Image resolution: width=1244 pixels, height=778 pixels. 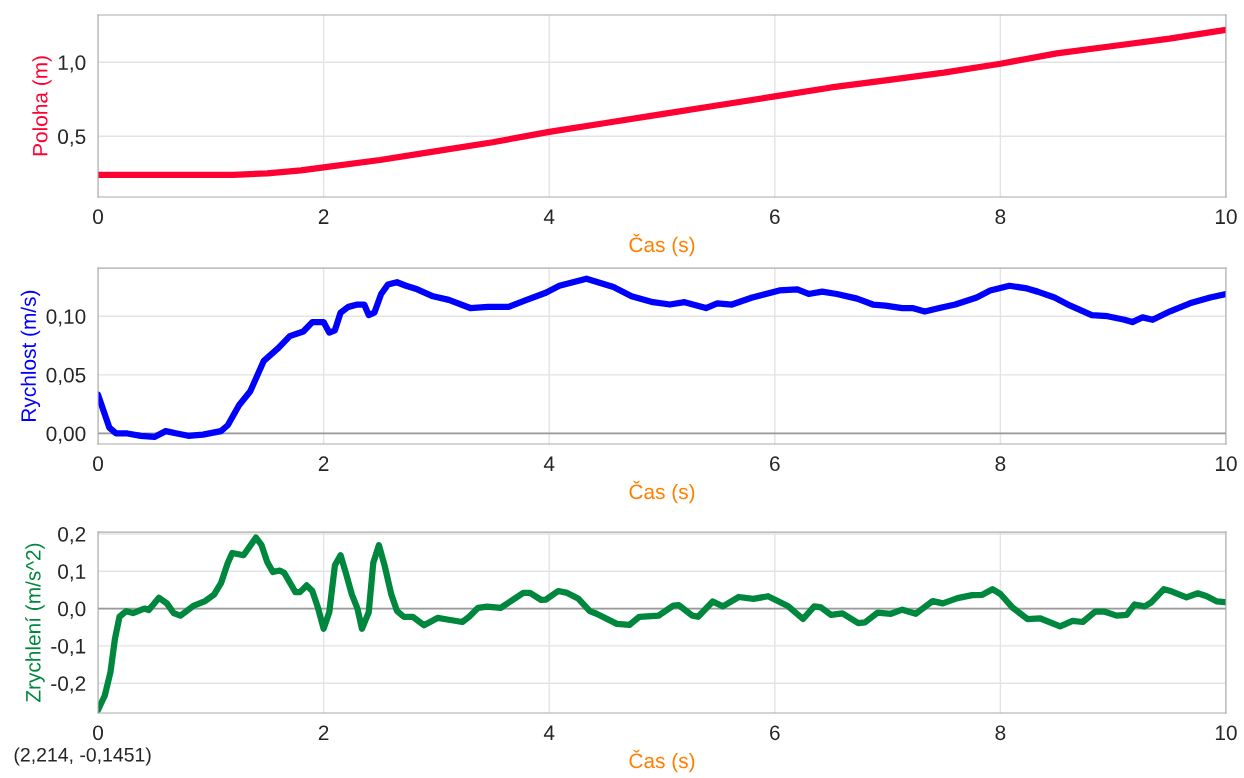 What do you see at coordinates (72, 573) in the screenshot?
I see `y-tick-label: 0,1` at bounding box center [72, 573].